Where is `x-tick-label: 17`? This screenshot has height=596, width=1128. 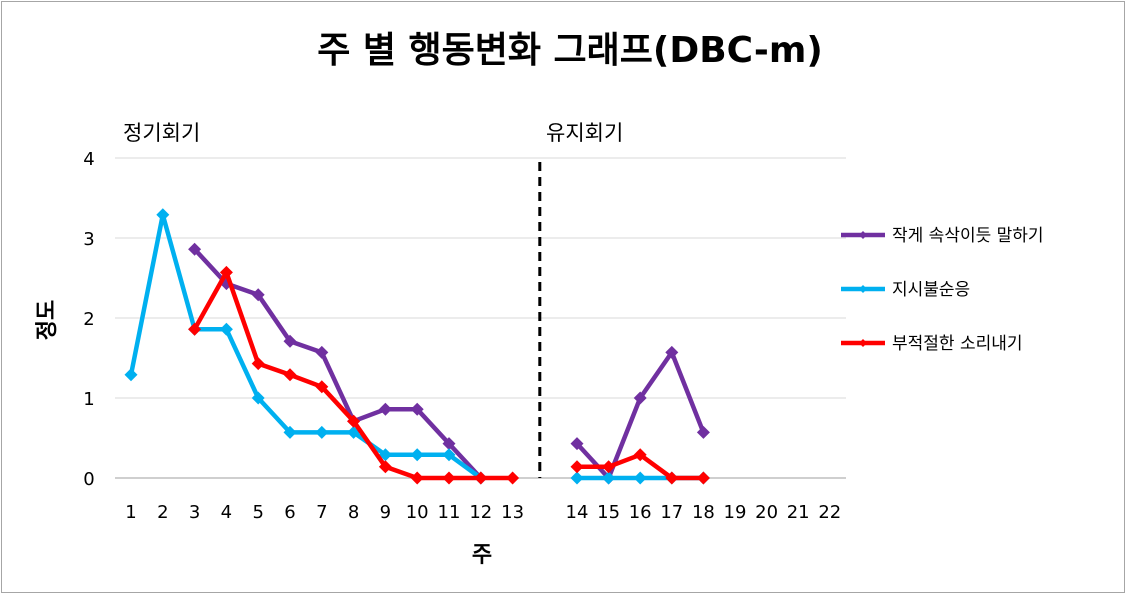 x-tick-label: 17 is located at coordinates (671, 512).